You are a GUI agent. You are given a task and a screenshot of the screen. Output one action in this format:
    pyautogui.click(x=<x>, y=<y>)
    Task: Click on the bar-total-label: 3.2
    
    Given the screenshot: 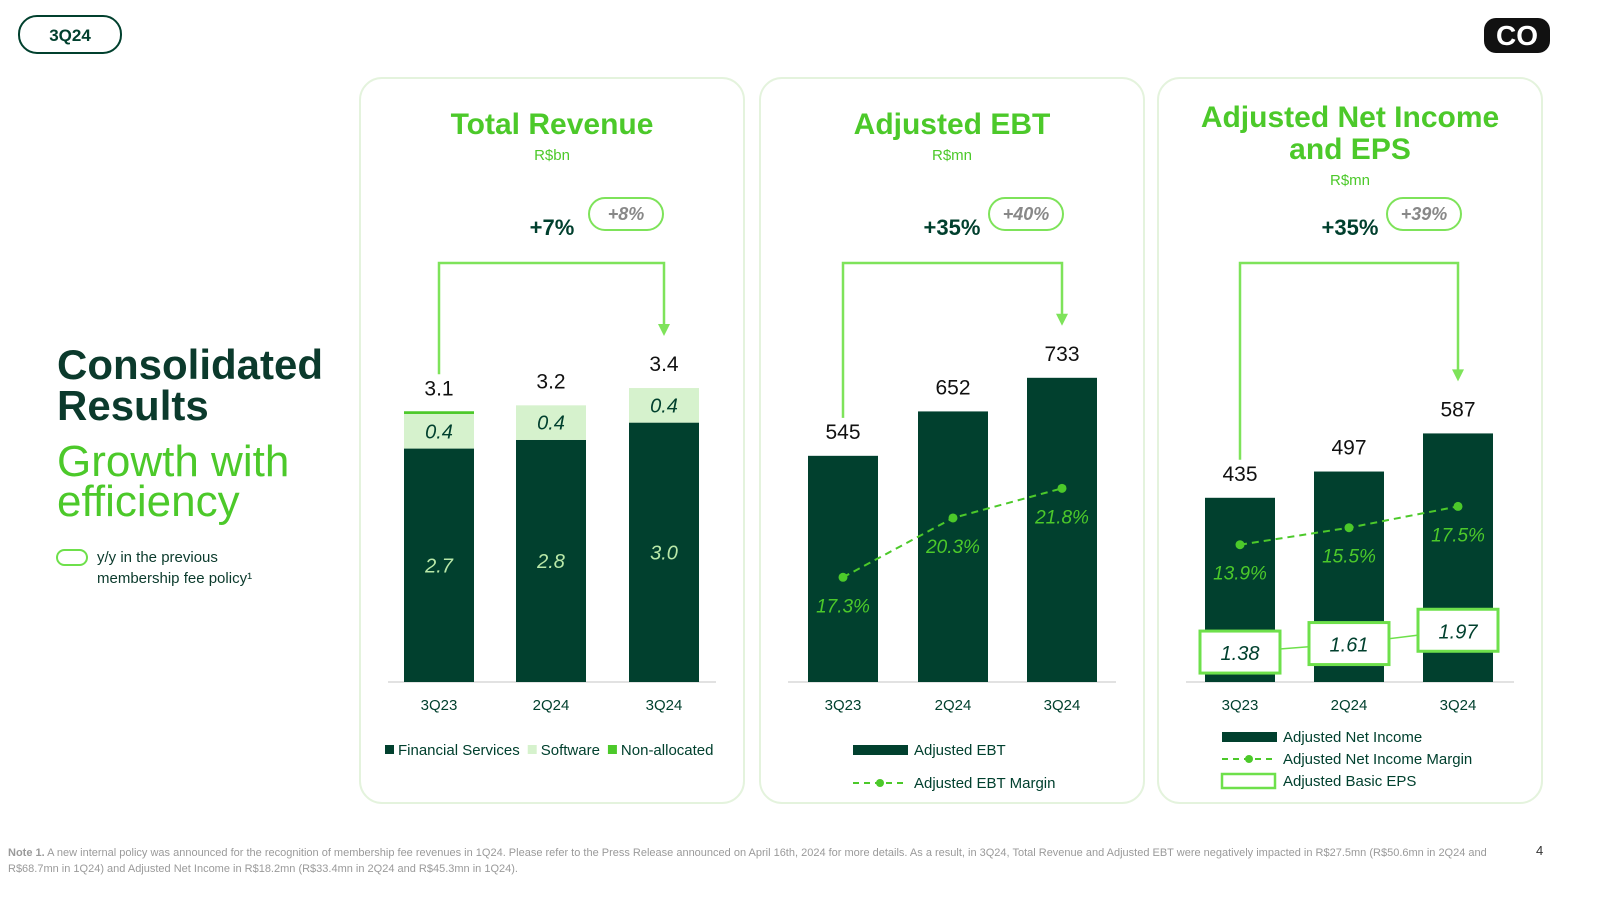 What is the action you would take?
    pyautogui.click(x=550, y=381)
    